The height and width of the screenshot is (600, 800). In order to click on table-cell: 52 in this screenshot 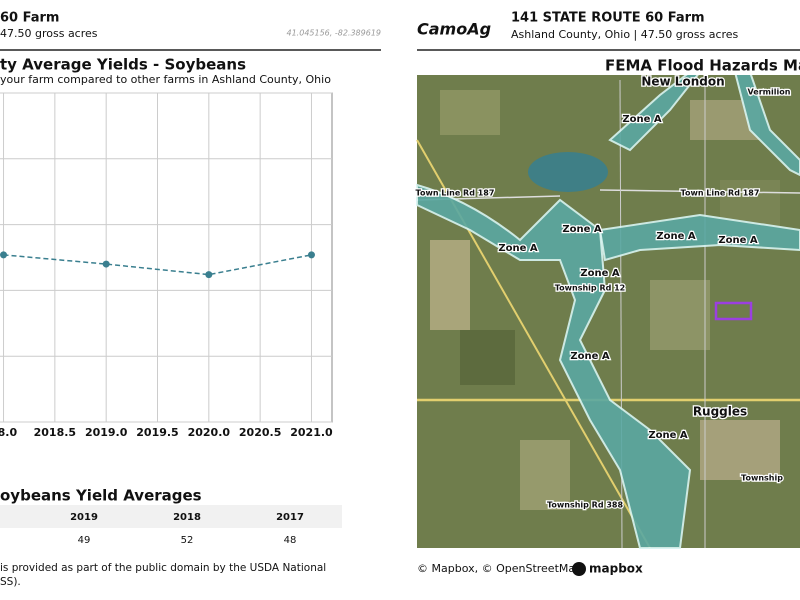, I will do `click(187, 540)`.